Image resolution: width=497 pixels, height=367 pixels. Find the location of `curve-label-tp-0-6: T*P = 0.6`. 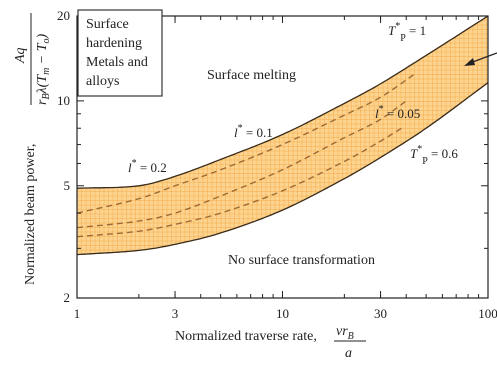

curve-label-tp-0-6: T*P = 0.6 is located at coordinates (434, 155).